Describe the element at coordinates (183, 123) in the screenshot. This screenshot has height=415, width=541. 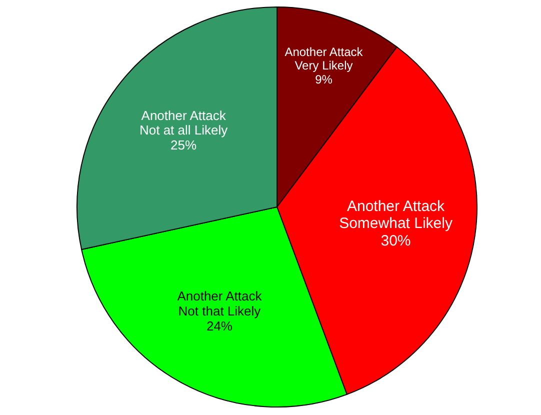
I see `slice-label: Another Attack Not at all Likely` at that location.